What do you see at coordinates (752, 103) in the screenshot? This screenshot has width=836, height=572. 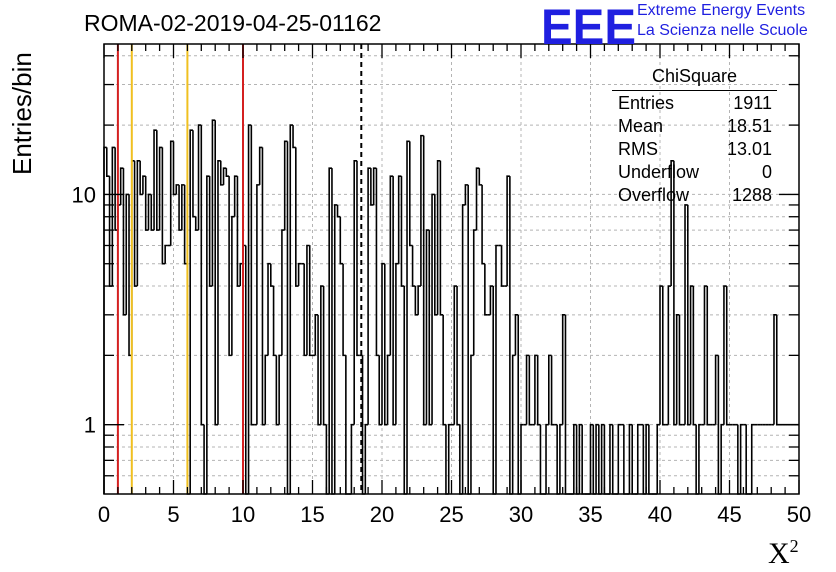 I see `stats-value: 1911` at bounding box center [752, 103].